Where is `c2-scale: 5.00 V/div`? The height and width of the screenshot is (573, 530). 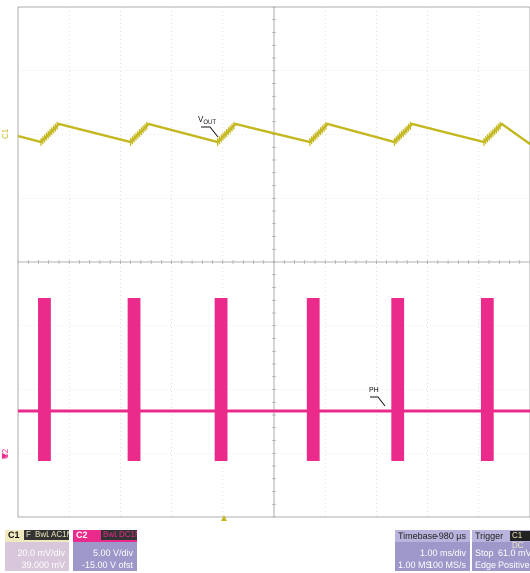 c2-scale: 5.00 V/div is located at coordinates (112, 553).